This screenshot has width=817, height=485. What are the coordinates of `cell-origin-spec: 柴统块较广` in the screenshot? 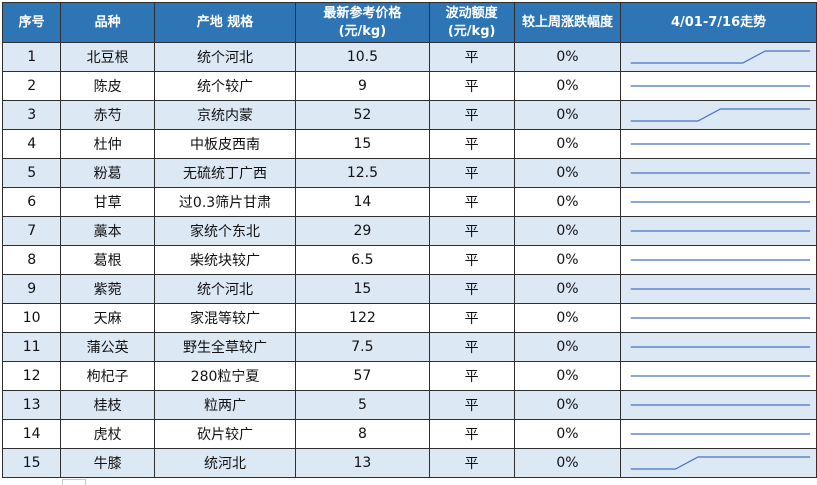 It's located at (225, 260).